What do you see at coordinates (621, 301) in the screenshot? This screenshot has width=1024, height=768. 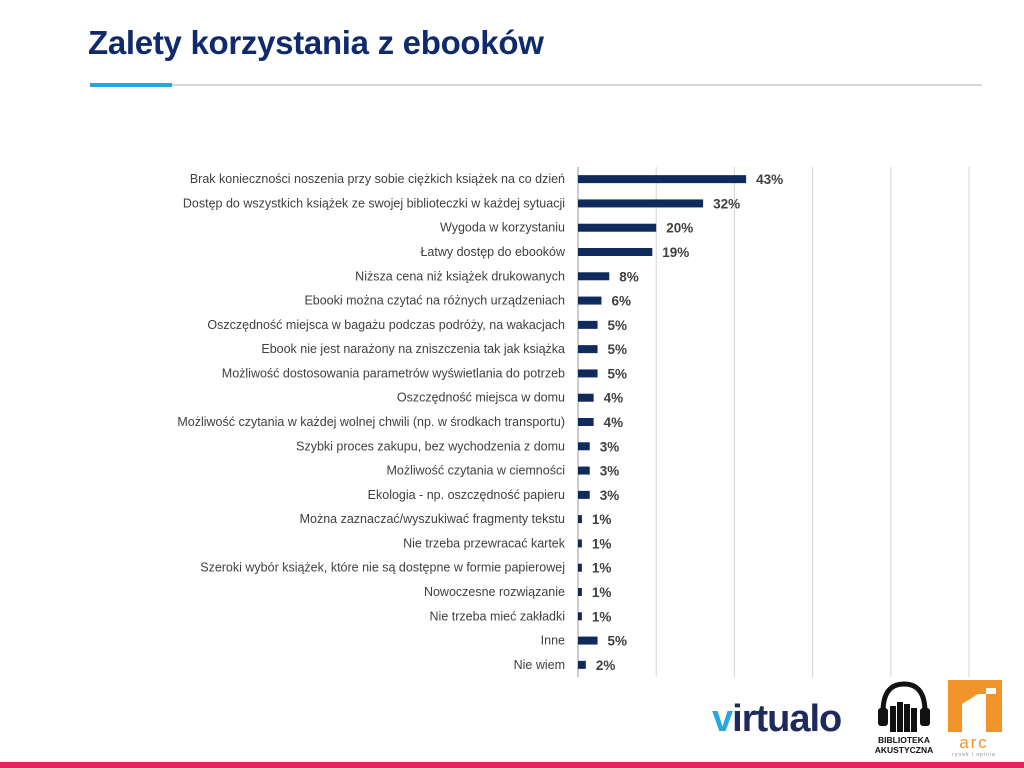 I see `data-label: 6%` at bounding box center [621, 301].